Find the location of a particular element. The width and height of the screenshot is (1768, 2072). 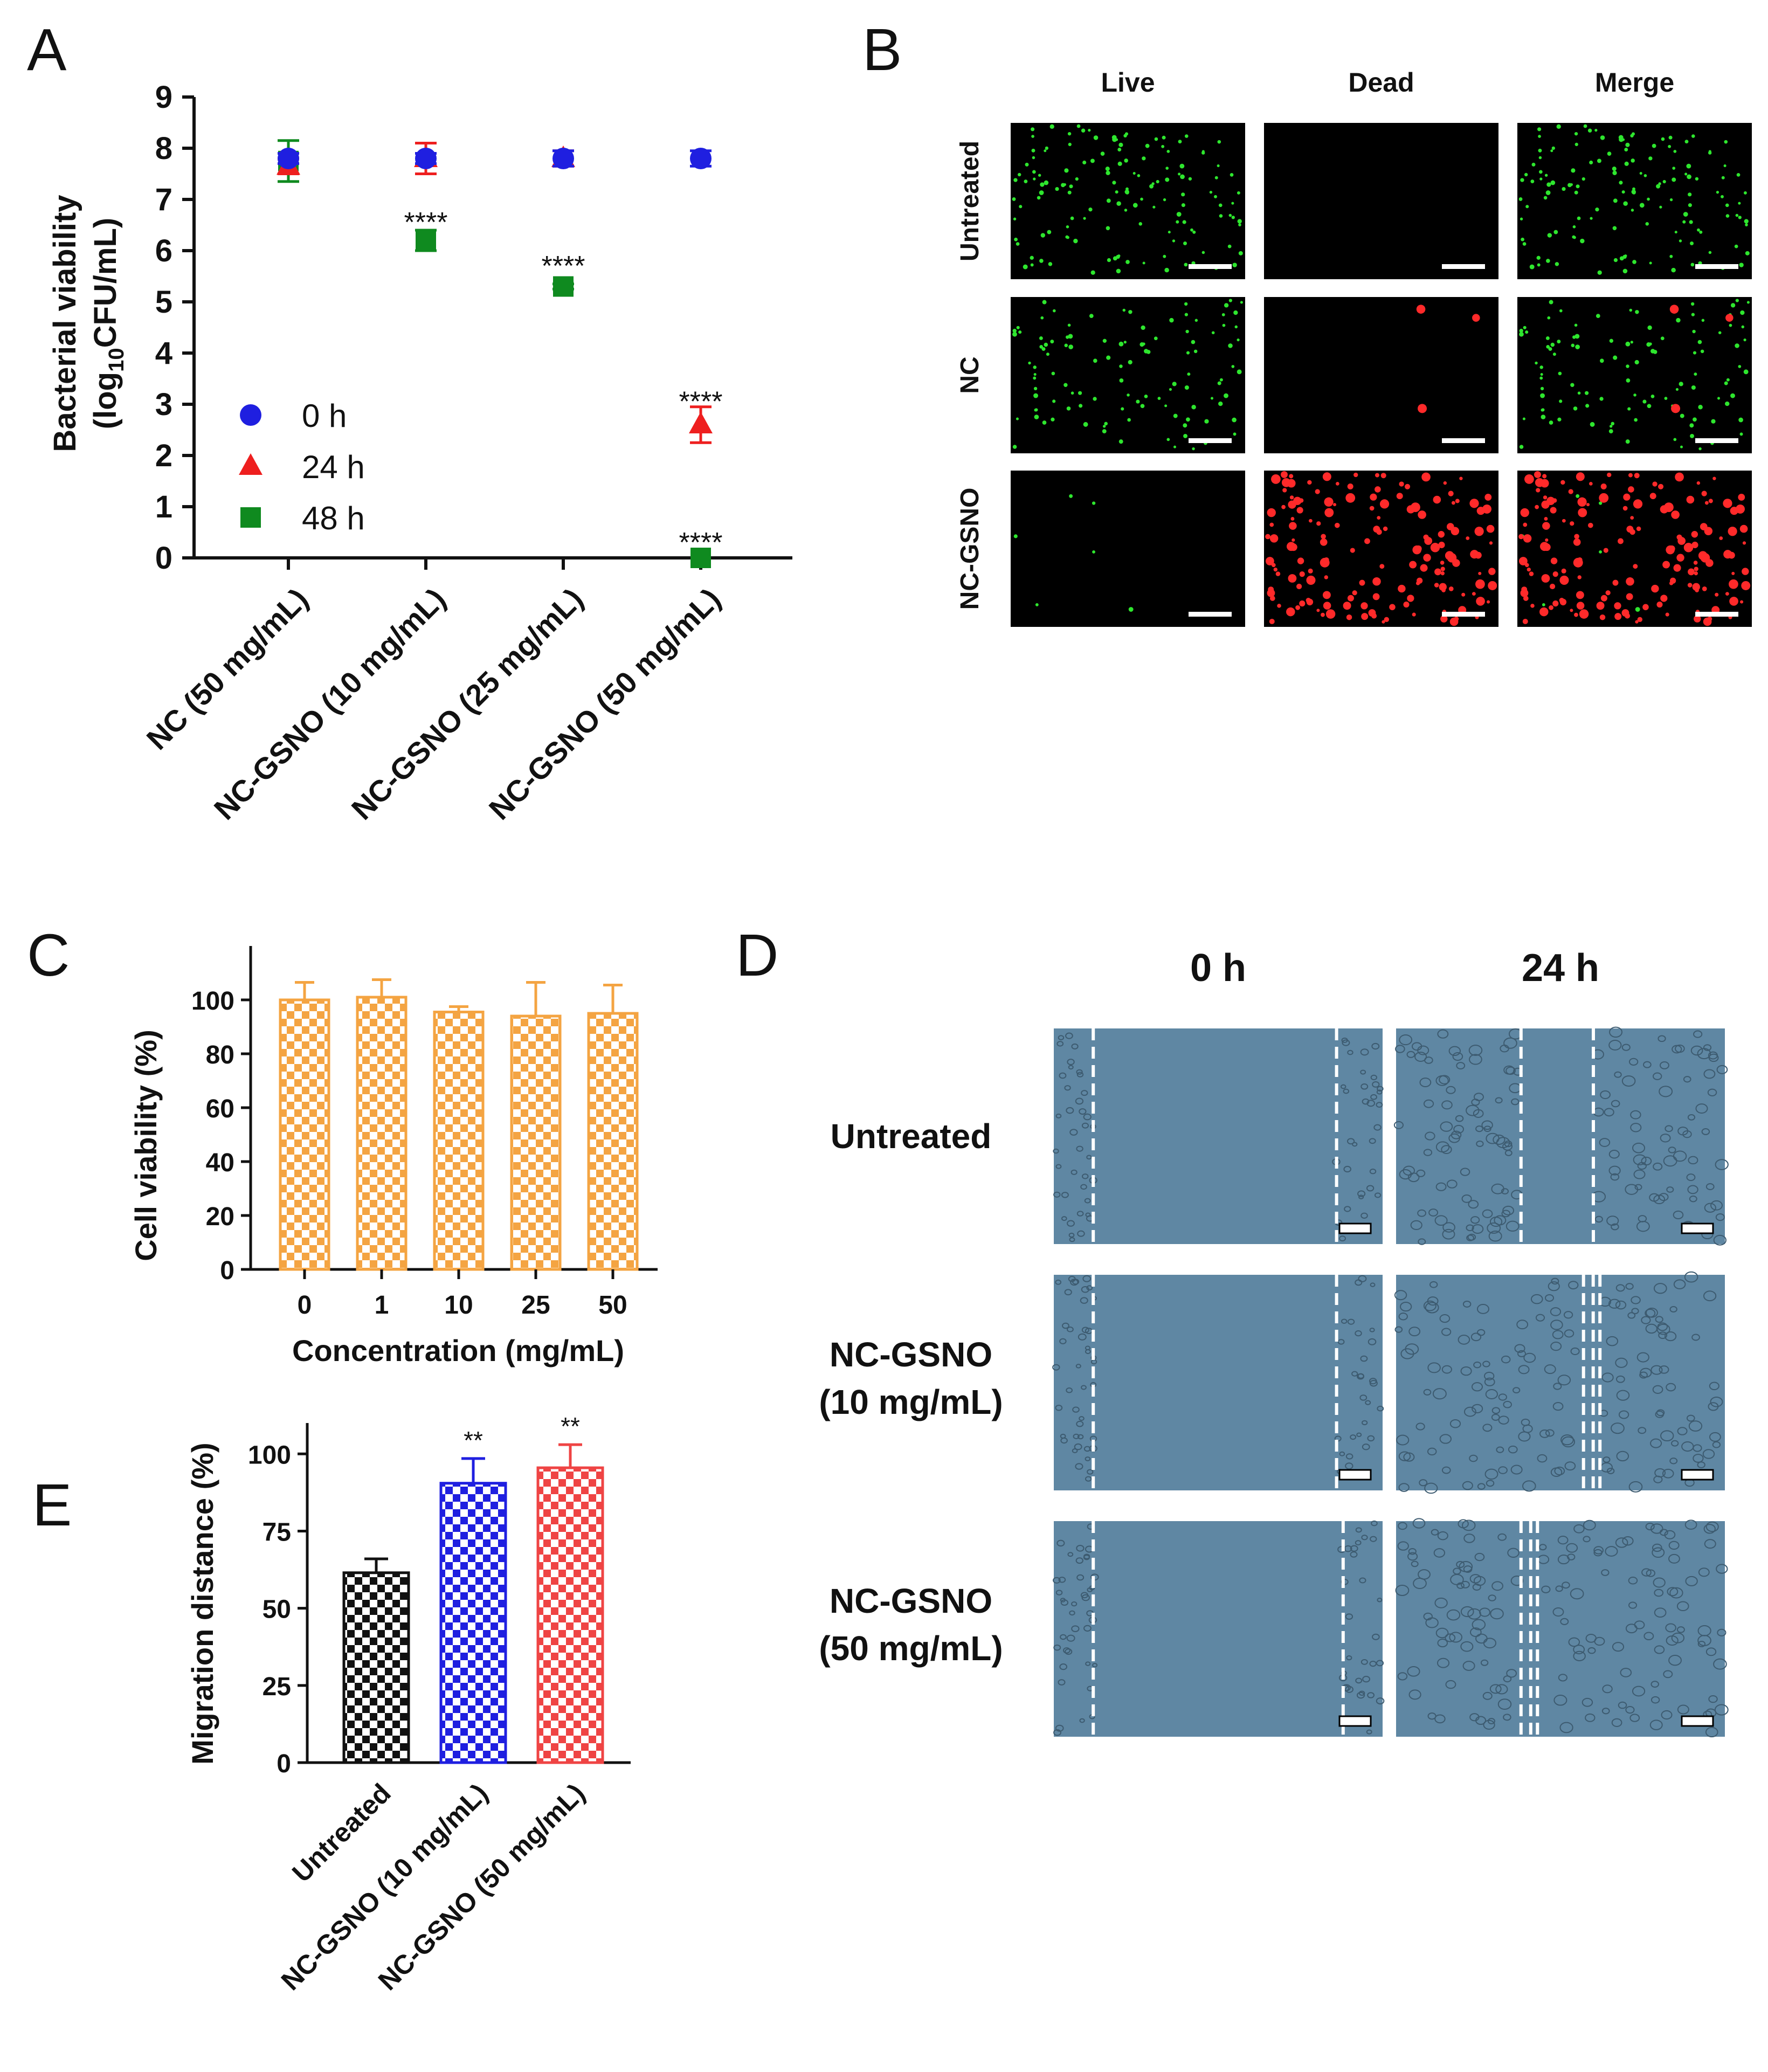

panel-b-row-label: Untreated is located at coordinates (970, 201).